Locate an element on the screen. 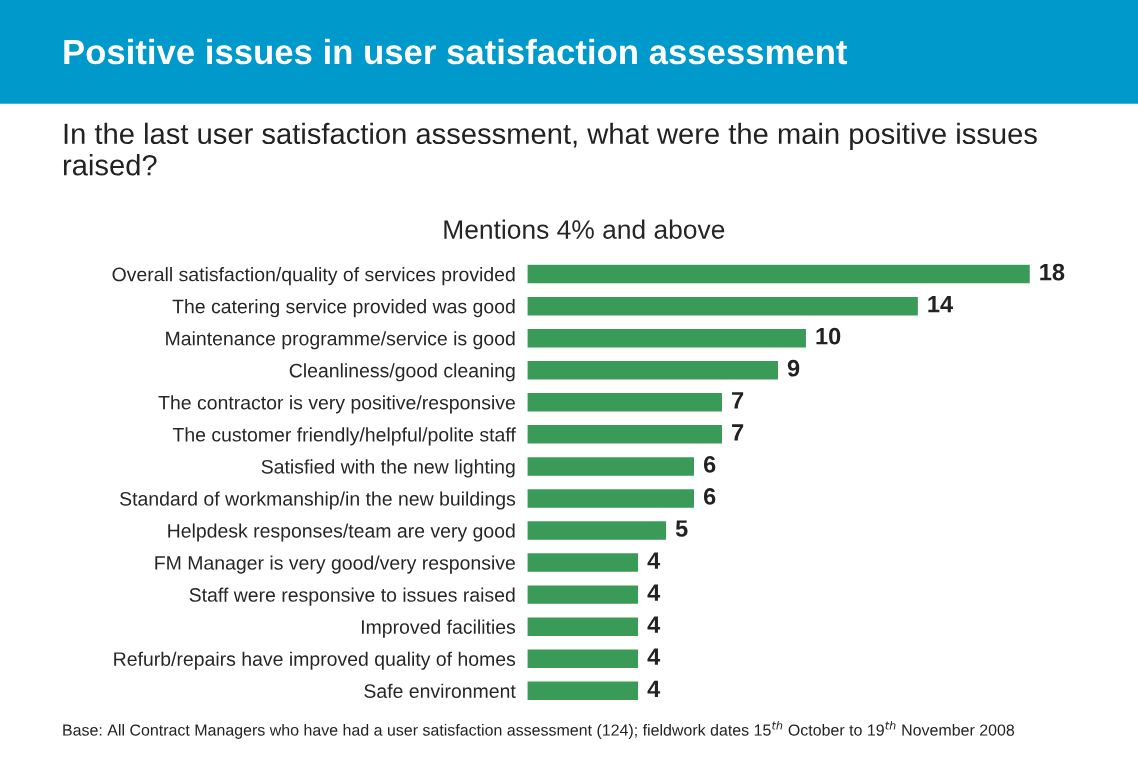 This screenshot has width=1138, height=775. text: Base: All Contract Managers who have had a user satisfaction assessment (124); fieldwork dates 15$^{th}$ October to 19$^{th}$ November 2008 is located at coordinates (539, 729).